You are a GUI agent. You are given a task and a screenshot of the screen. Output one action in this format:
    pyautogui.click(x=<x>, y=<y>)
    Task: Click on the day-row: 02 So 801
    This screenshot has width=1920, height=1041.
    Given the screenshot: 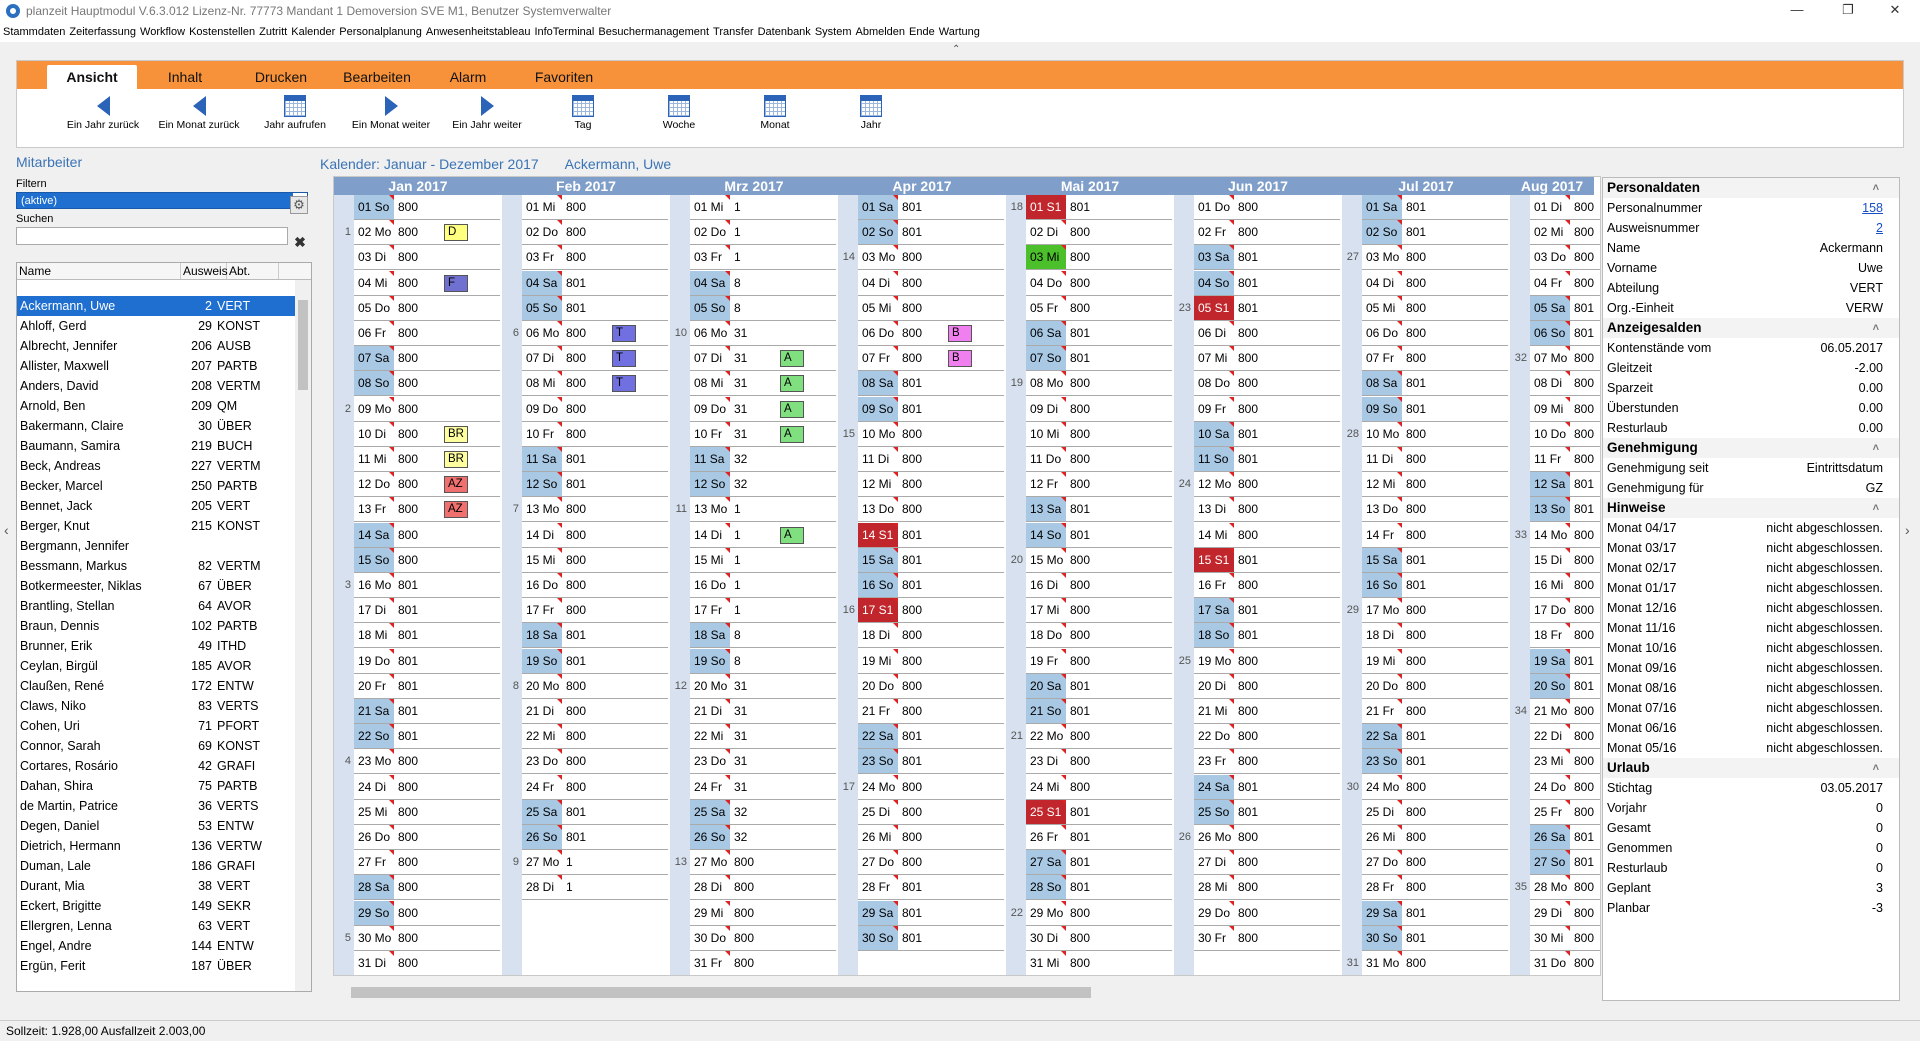 What is the action you would take?
    pyautogui.click(x=1435, y=233)
    